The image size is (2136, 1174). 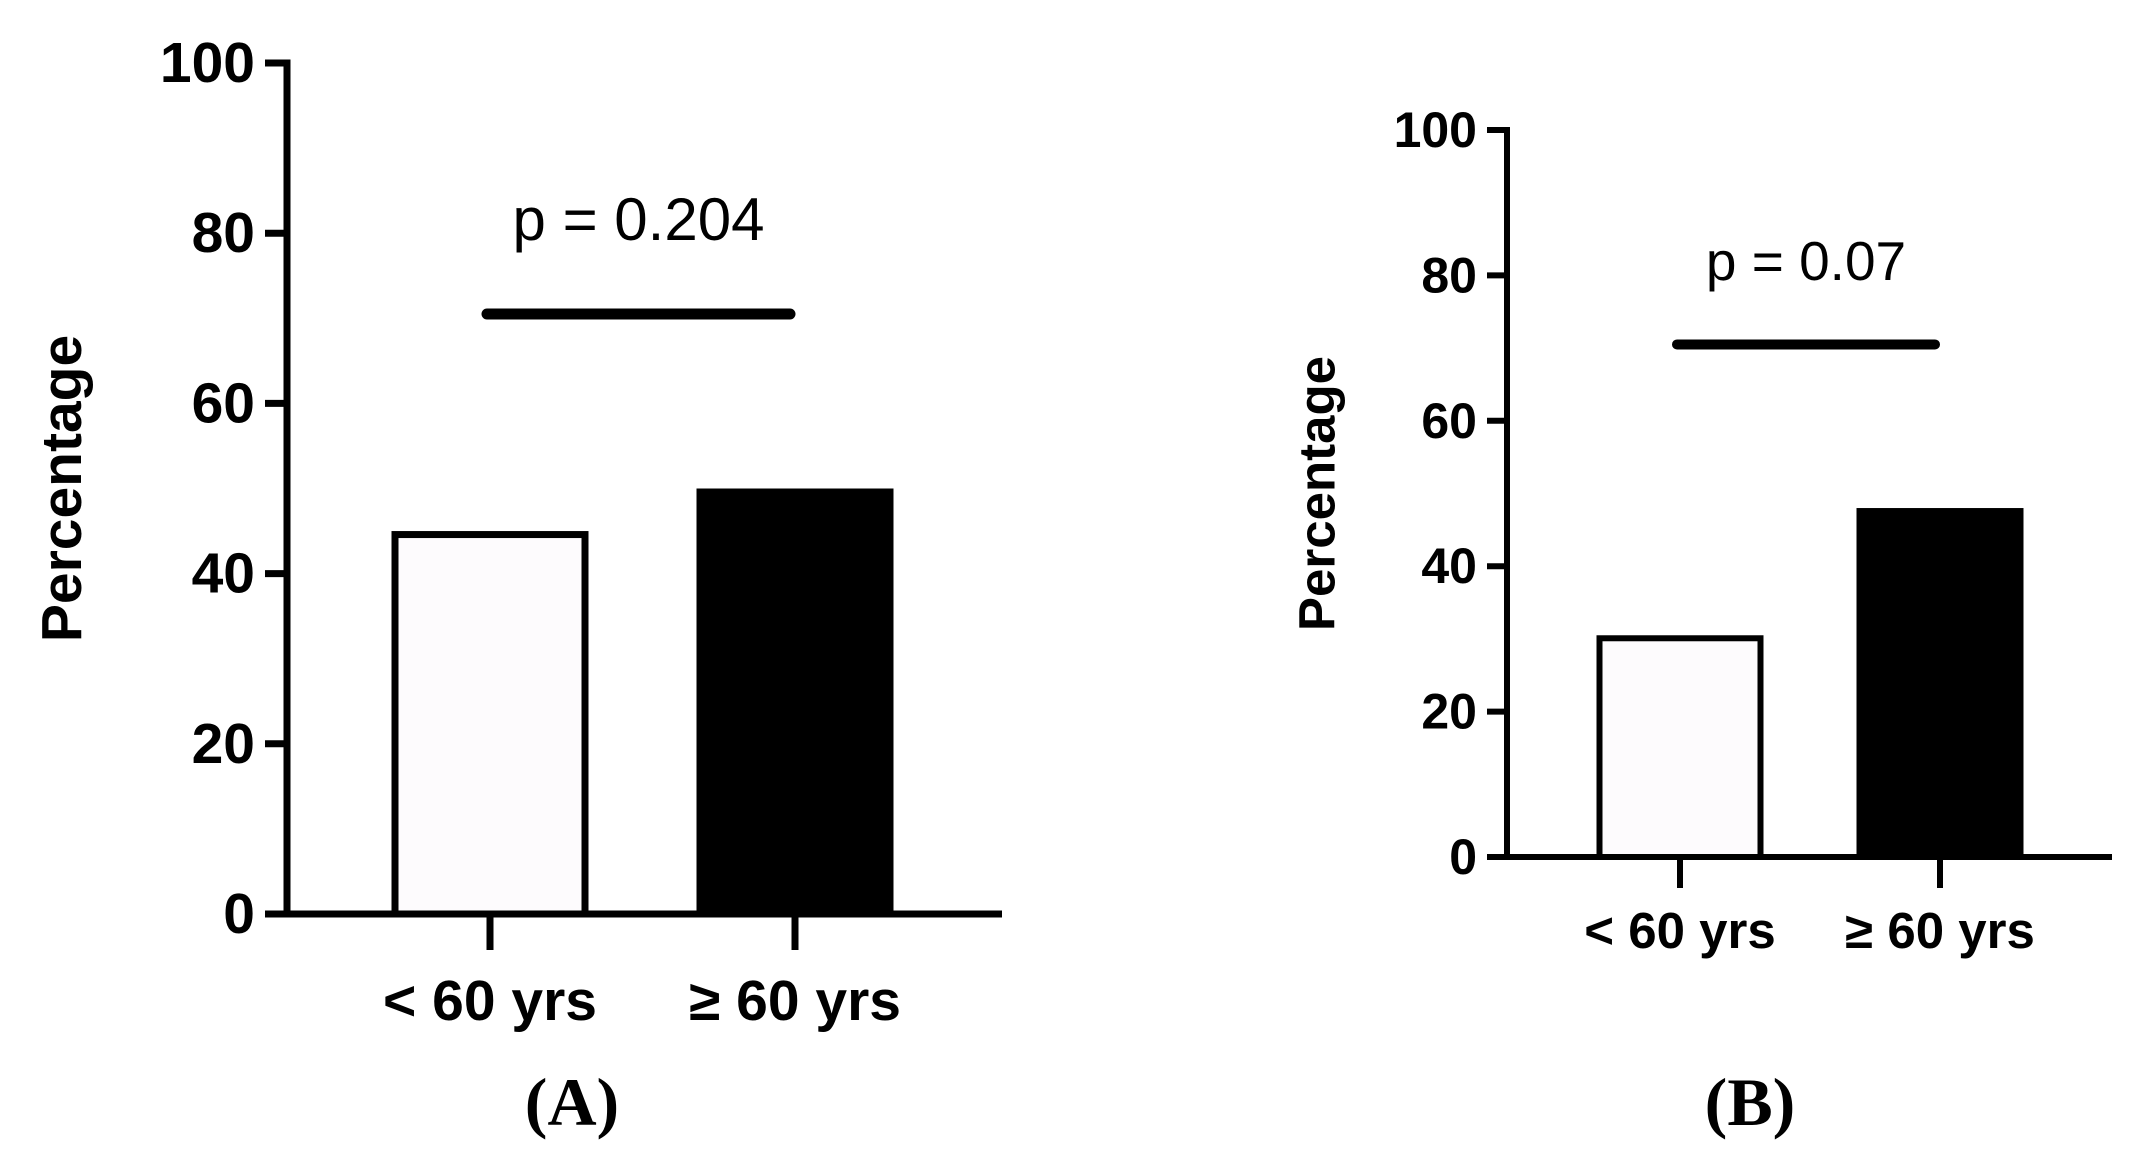 I want to click on panel-label: (A), so click(x=572, y=1102).